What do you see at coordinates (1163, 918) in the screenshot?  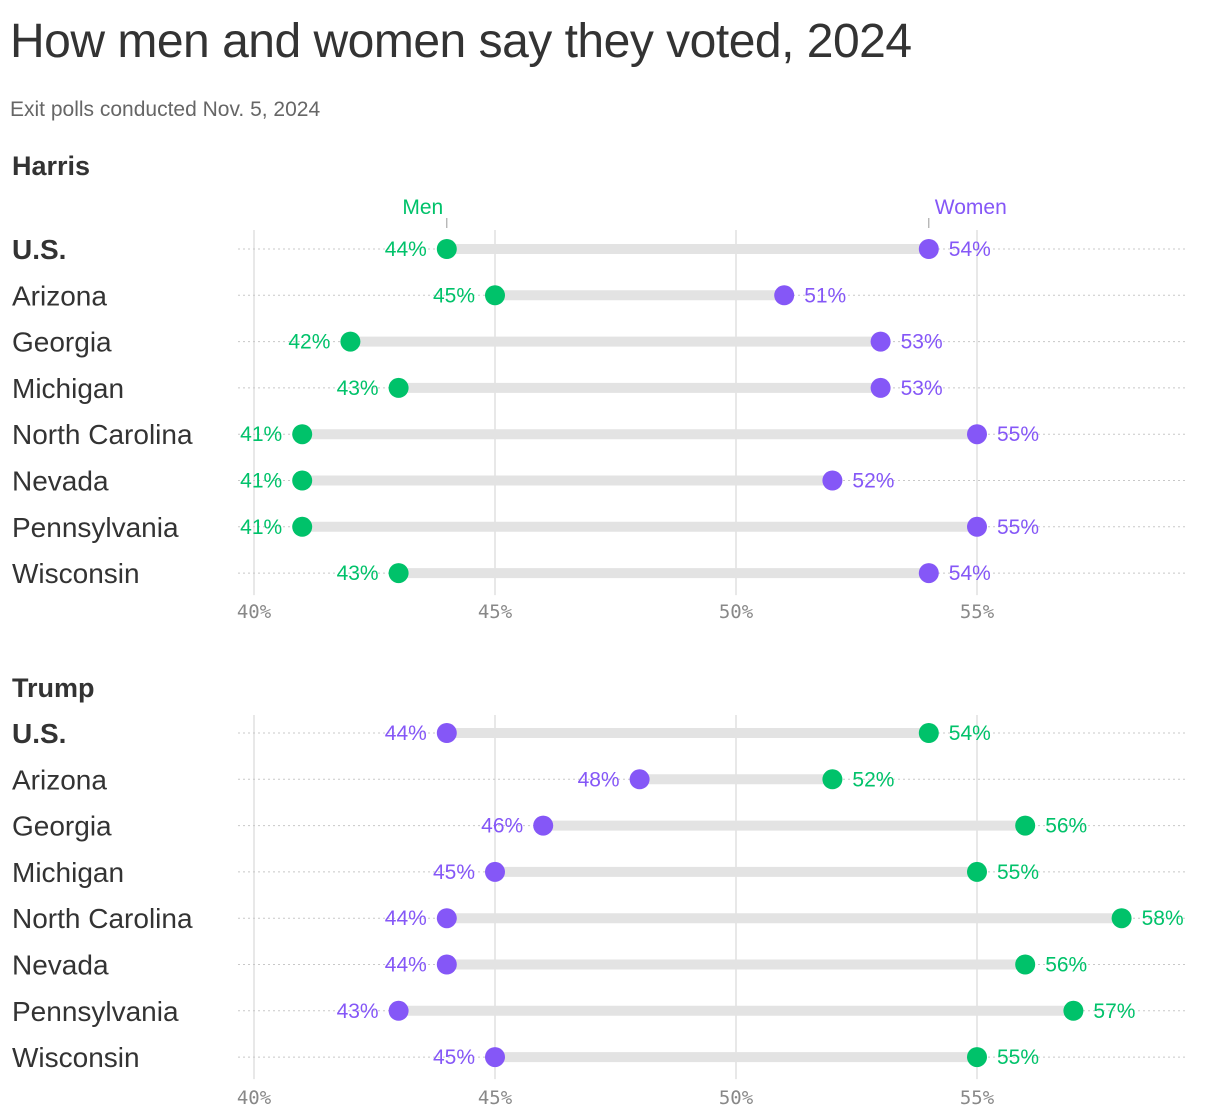 I see `men-value-label: 58%` at bounding box center [1163, 918].